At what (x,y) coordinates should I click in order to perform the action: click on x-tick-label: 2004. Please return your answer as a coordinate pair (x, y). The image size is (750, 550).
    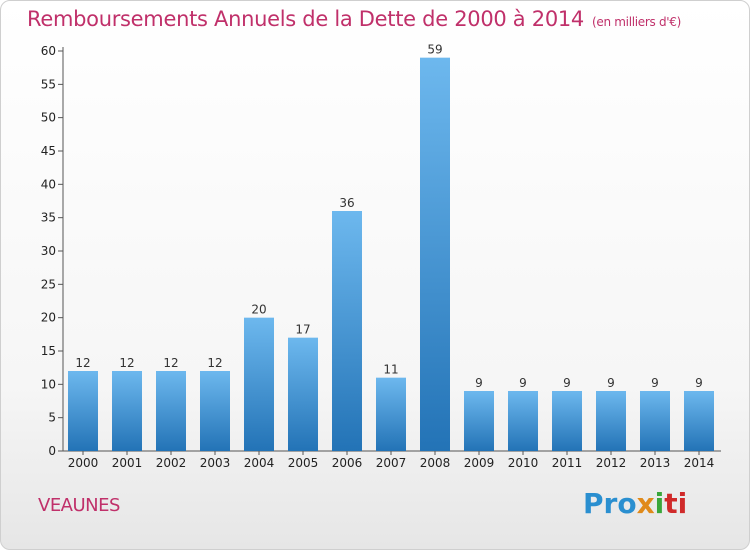
    Looking at the image, I should click on (259, 463).